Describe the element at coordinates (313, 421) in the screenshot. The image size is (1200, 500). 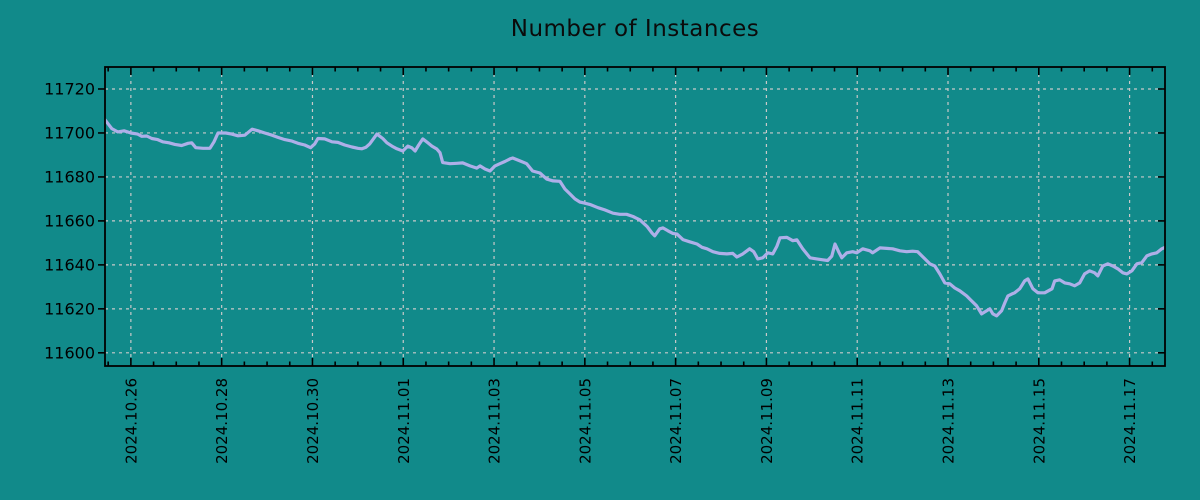
I see `x-tick-label: 2024.10.30` at that location.